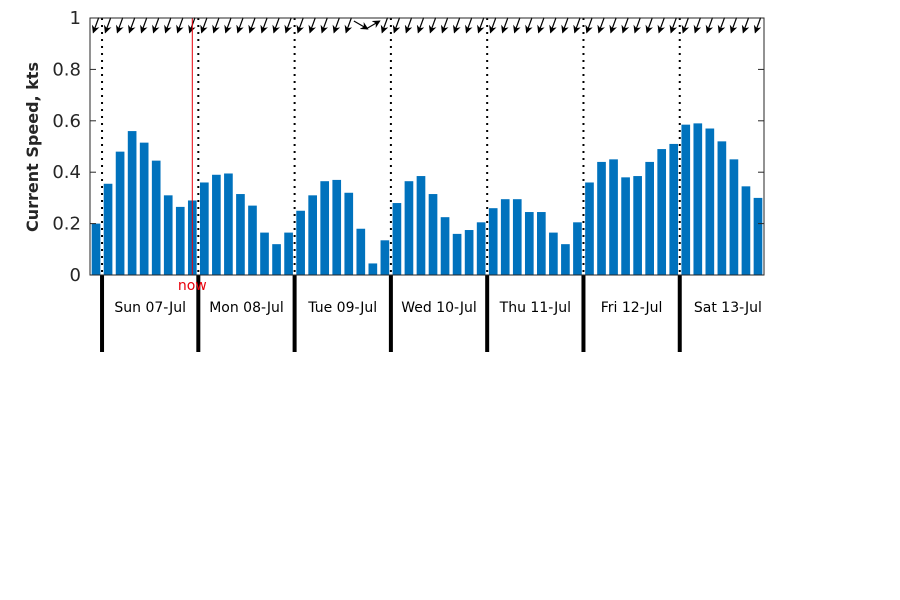  What do you see at coordinates (342, 308) in the screenshot?
I see `day-label: Tue 09-Jul` at bounding box center [342, 308].